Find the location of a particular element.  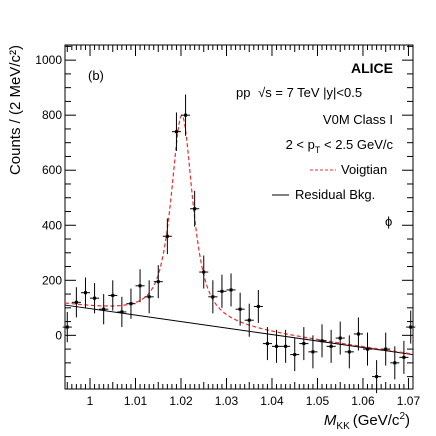

pt-range-label: 2 < pT < 2.5 GeV/c is located at coordinates (340, 146).